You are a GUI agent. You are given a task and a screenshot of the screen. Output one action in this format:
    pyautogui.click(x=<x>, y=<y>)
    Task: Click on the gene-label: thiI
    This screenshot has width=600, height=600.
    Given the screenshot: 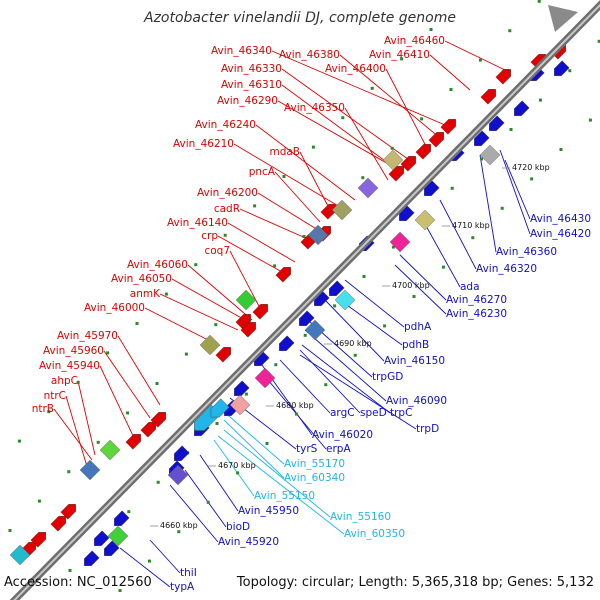 What is the action you would take?
    pyautogui.click(x=188, y=573)
    